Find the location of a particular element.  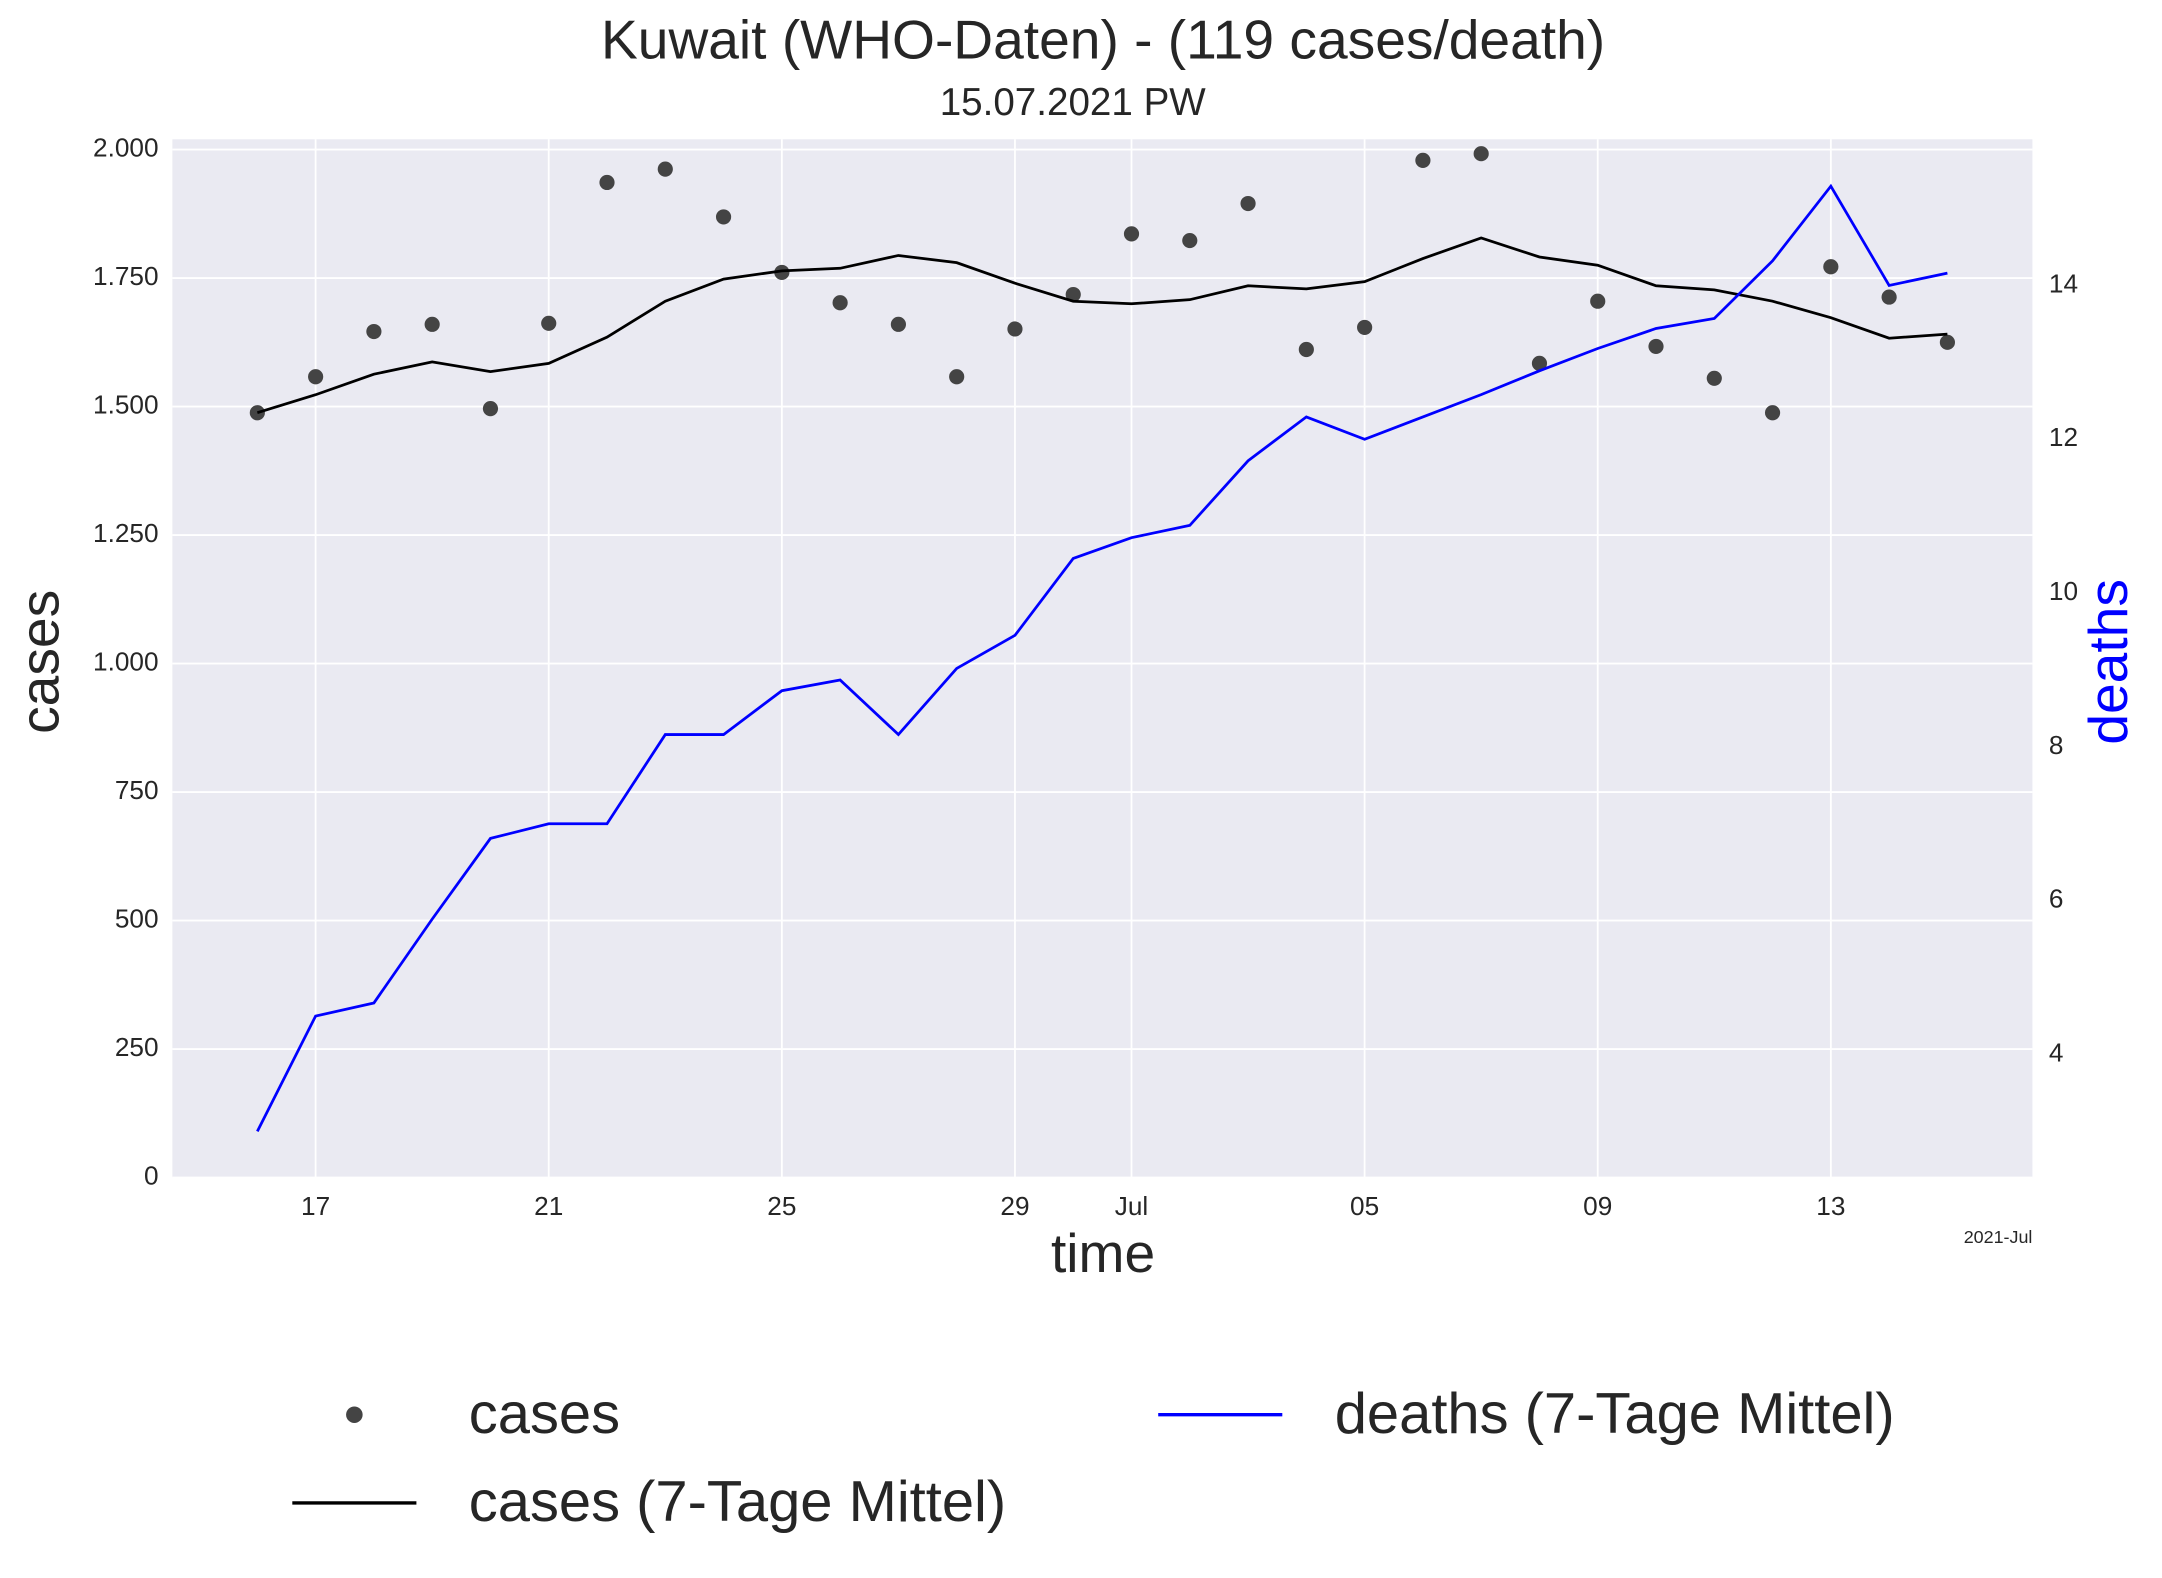

y2-tick-label: 4 is located at coordinates (2056, 1052).